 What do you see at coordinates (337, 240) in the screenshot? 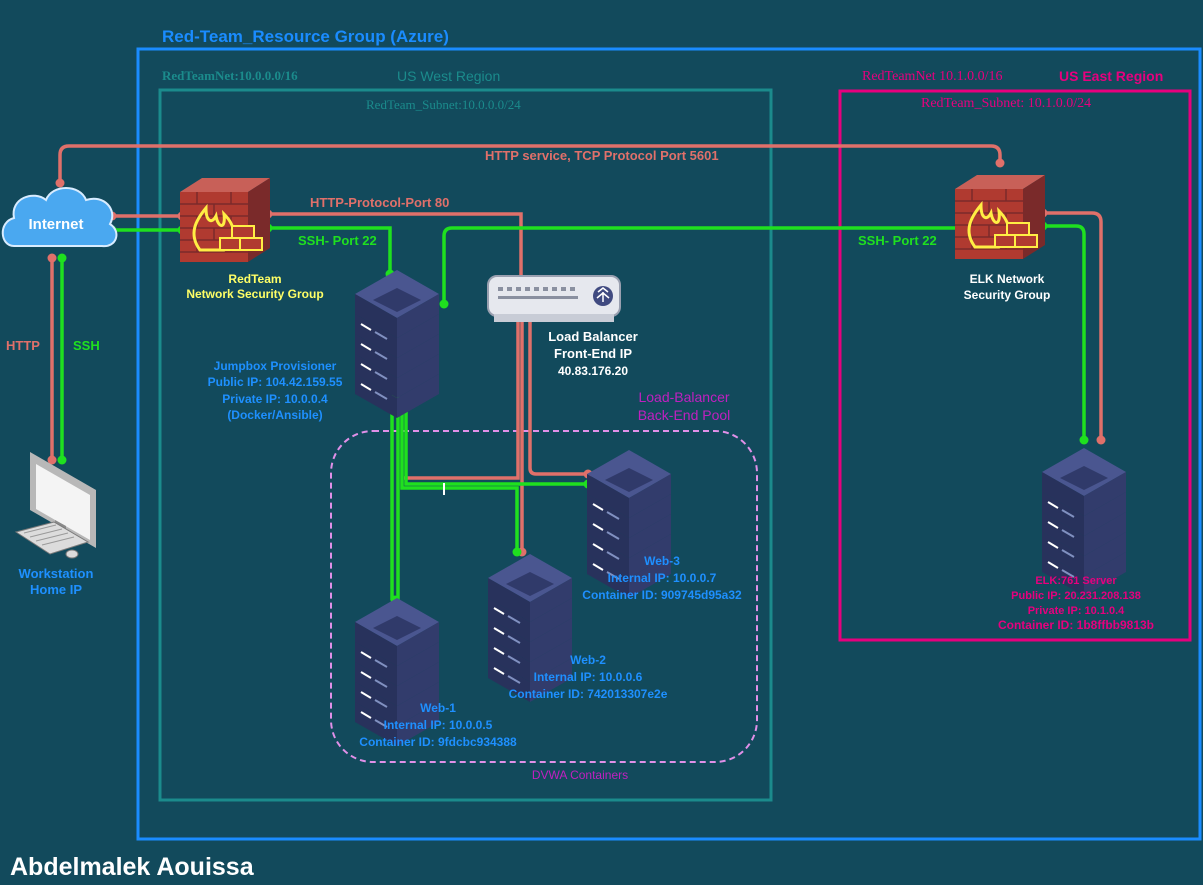
I see `ssh-west-label: SSH- Port 22` at bounding box center [337, 240].